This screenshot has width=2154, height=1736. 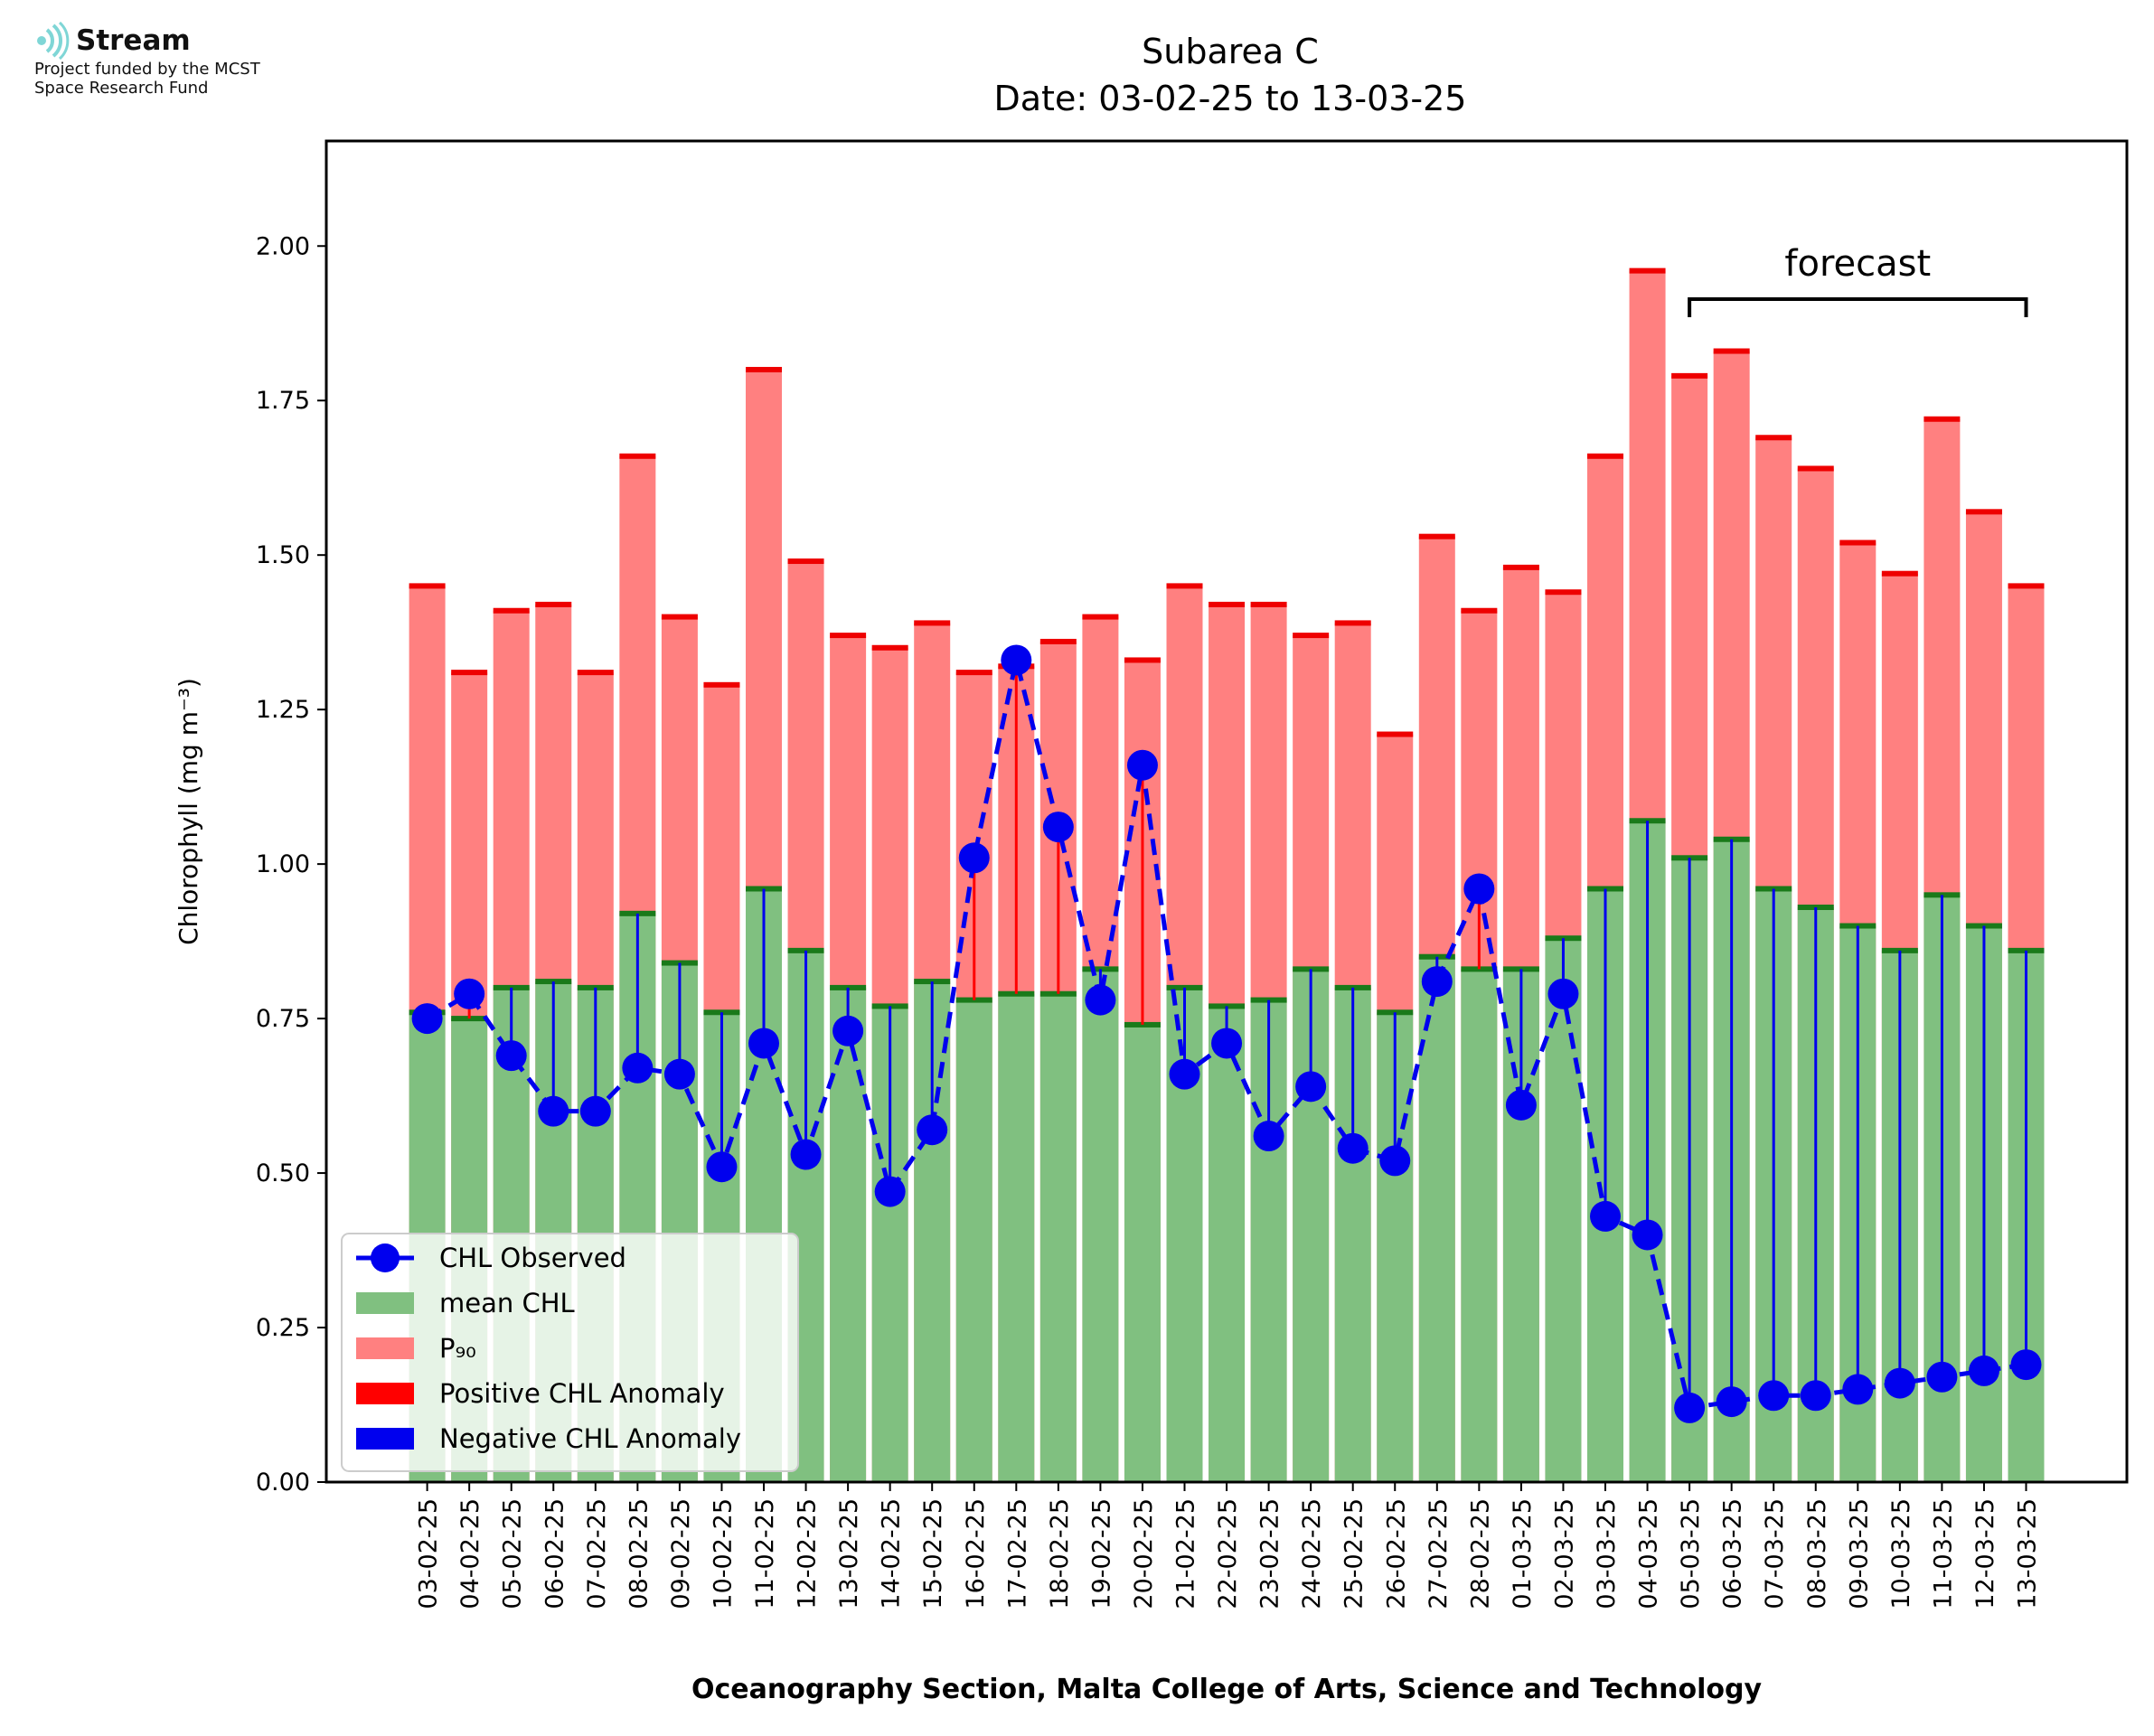 I want to click on legend-box, so click(x=570, y=1353).